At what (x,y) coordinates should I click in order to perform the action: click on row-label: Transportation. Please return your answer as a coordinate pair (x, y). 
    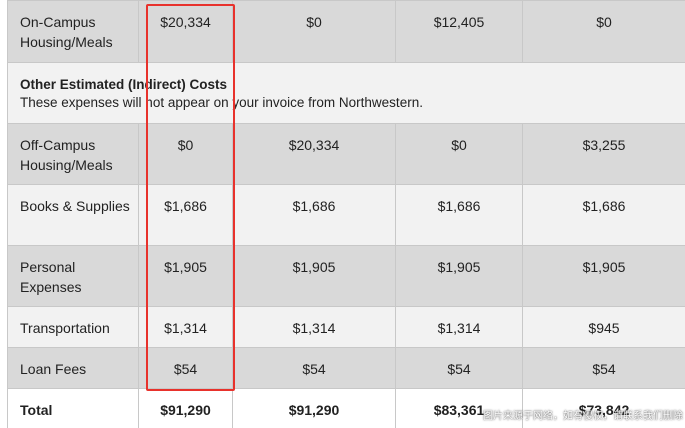
    Looking at the image, I should click on (73, 327).